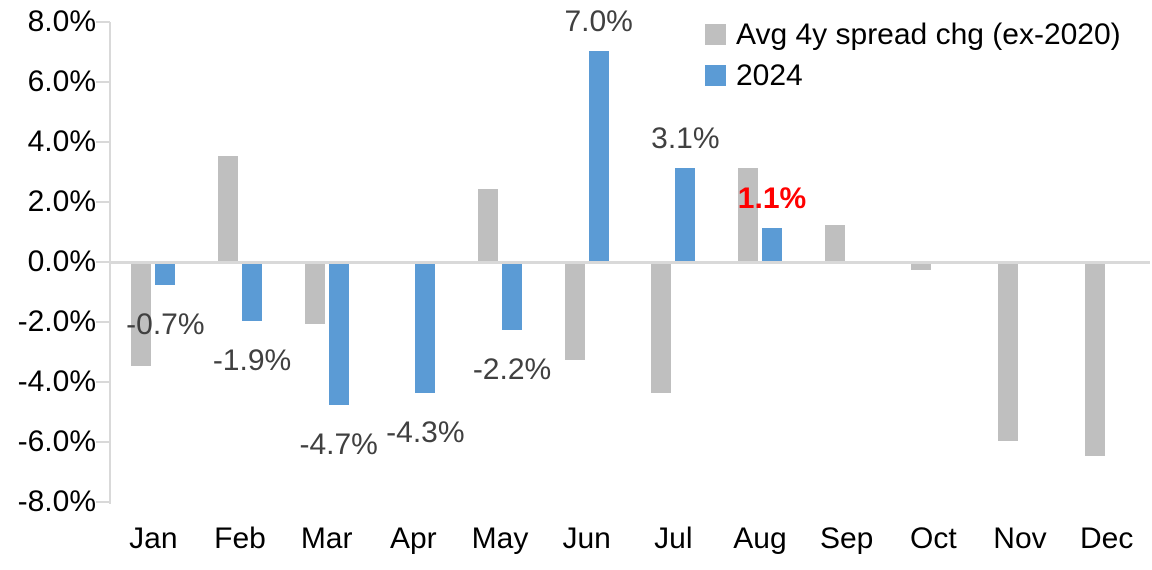  What do you see at coordinates (61, 261) in the screenshot?
I see `y-tick-label: 0.0%` at bounding box center [61, 261].